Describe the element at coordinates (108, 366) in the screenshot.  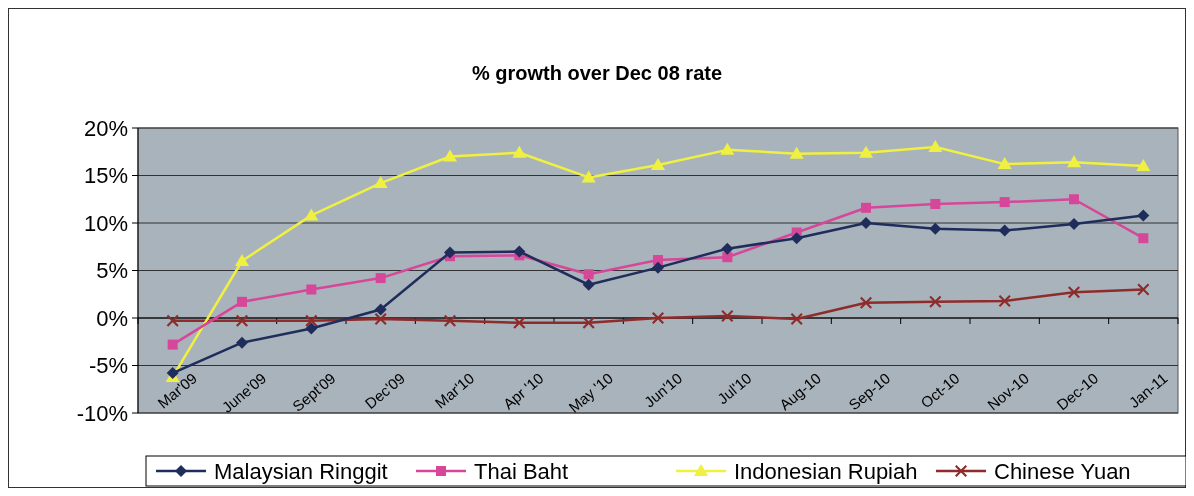
I see `y-tick-label: -5%` at that location.